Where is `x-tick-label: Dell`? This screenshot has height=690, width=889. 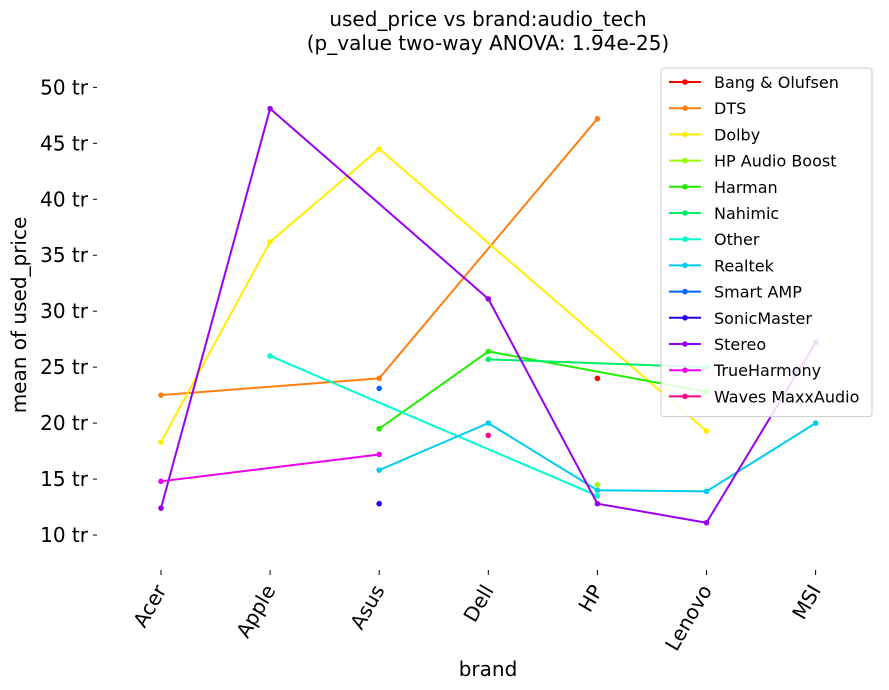 x-tick-label: Dell is located at coordinates (478, 604).